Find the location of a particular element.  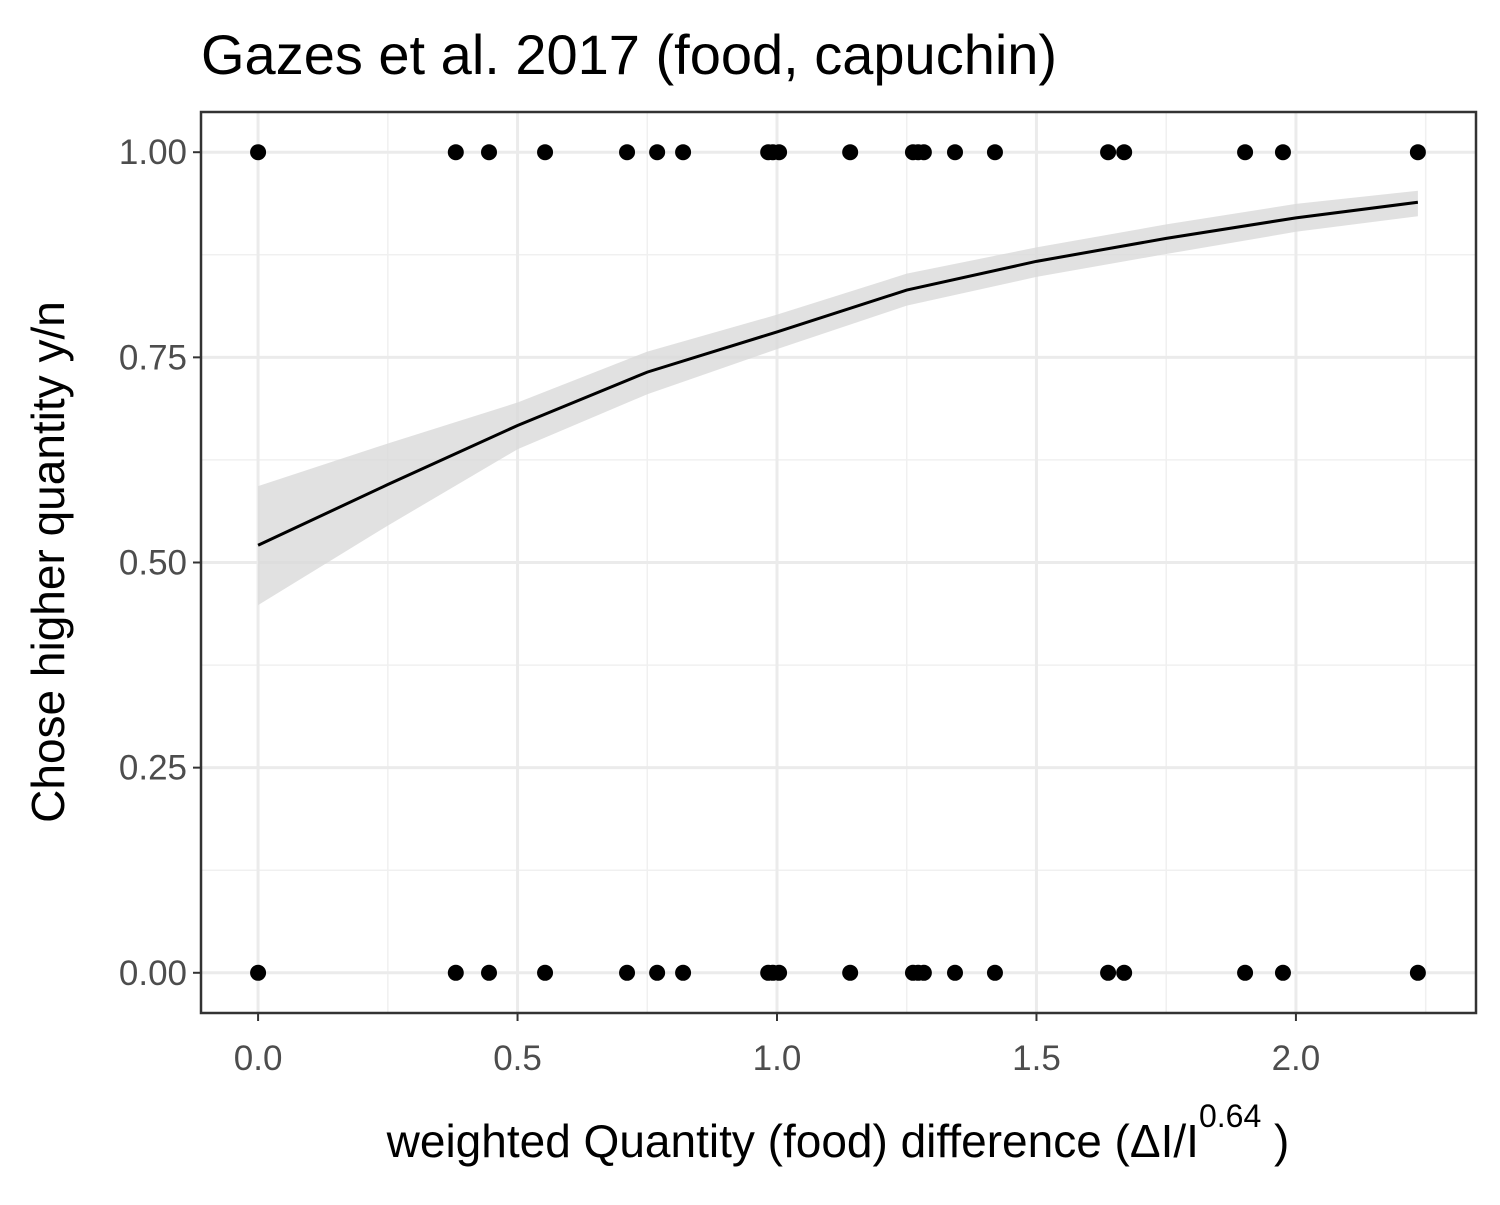

x-axis-label-sup: 0.64 is located at coordinates (1230, 1116).